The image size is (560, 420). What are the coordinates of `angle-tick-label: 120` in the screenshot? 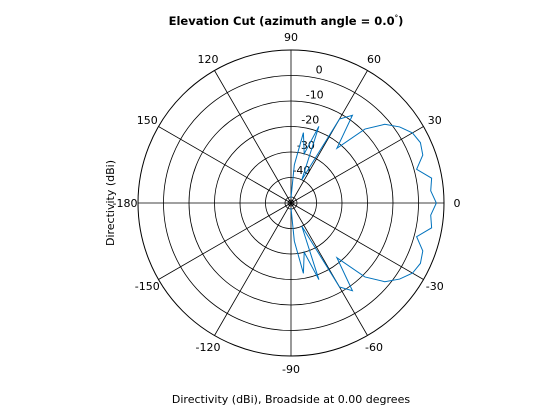 It's located at (208, 59).